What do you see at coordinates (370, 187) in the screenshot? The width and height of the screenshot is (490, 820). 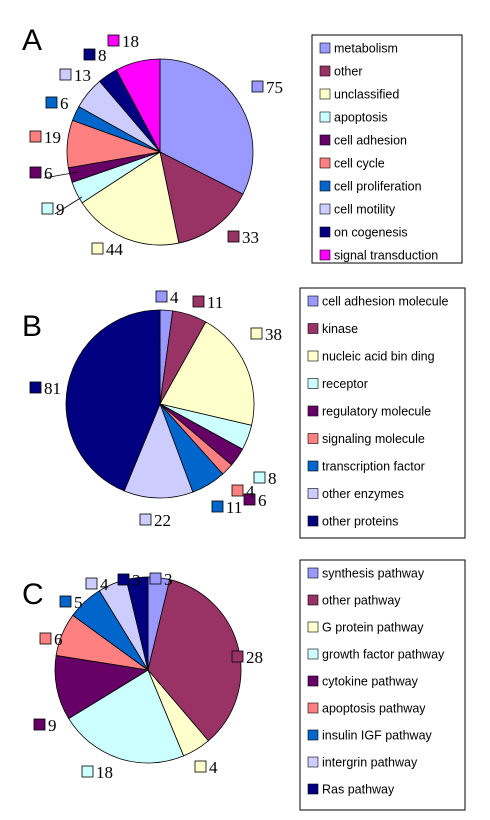 I see `legend-item: cell proliferation` at bounding box center [370, 187].